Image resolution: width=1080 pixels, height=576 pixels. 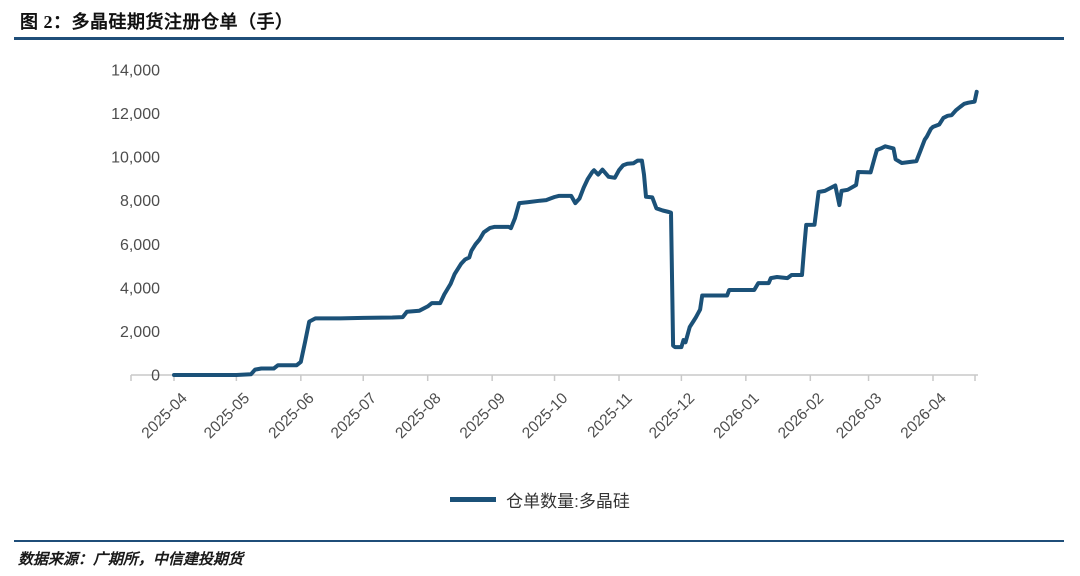 What do you see at coordinates (291, 416) in the screenshot?
I see `x-tick-label: 2025-06` at bounding box center [291, 416].